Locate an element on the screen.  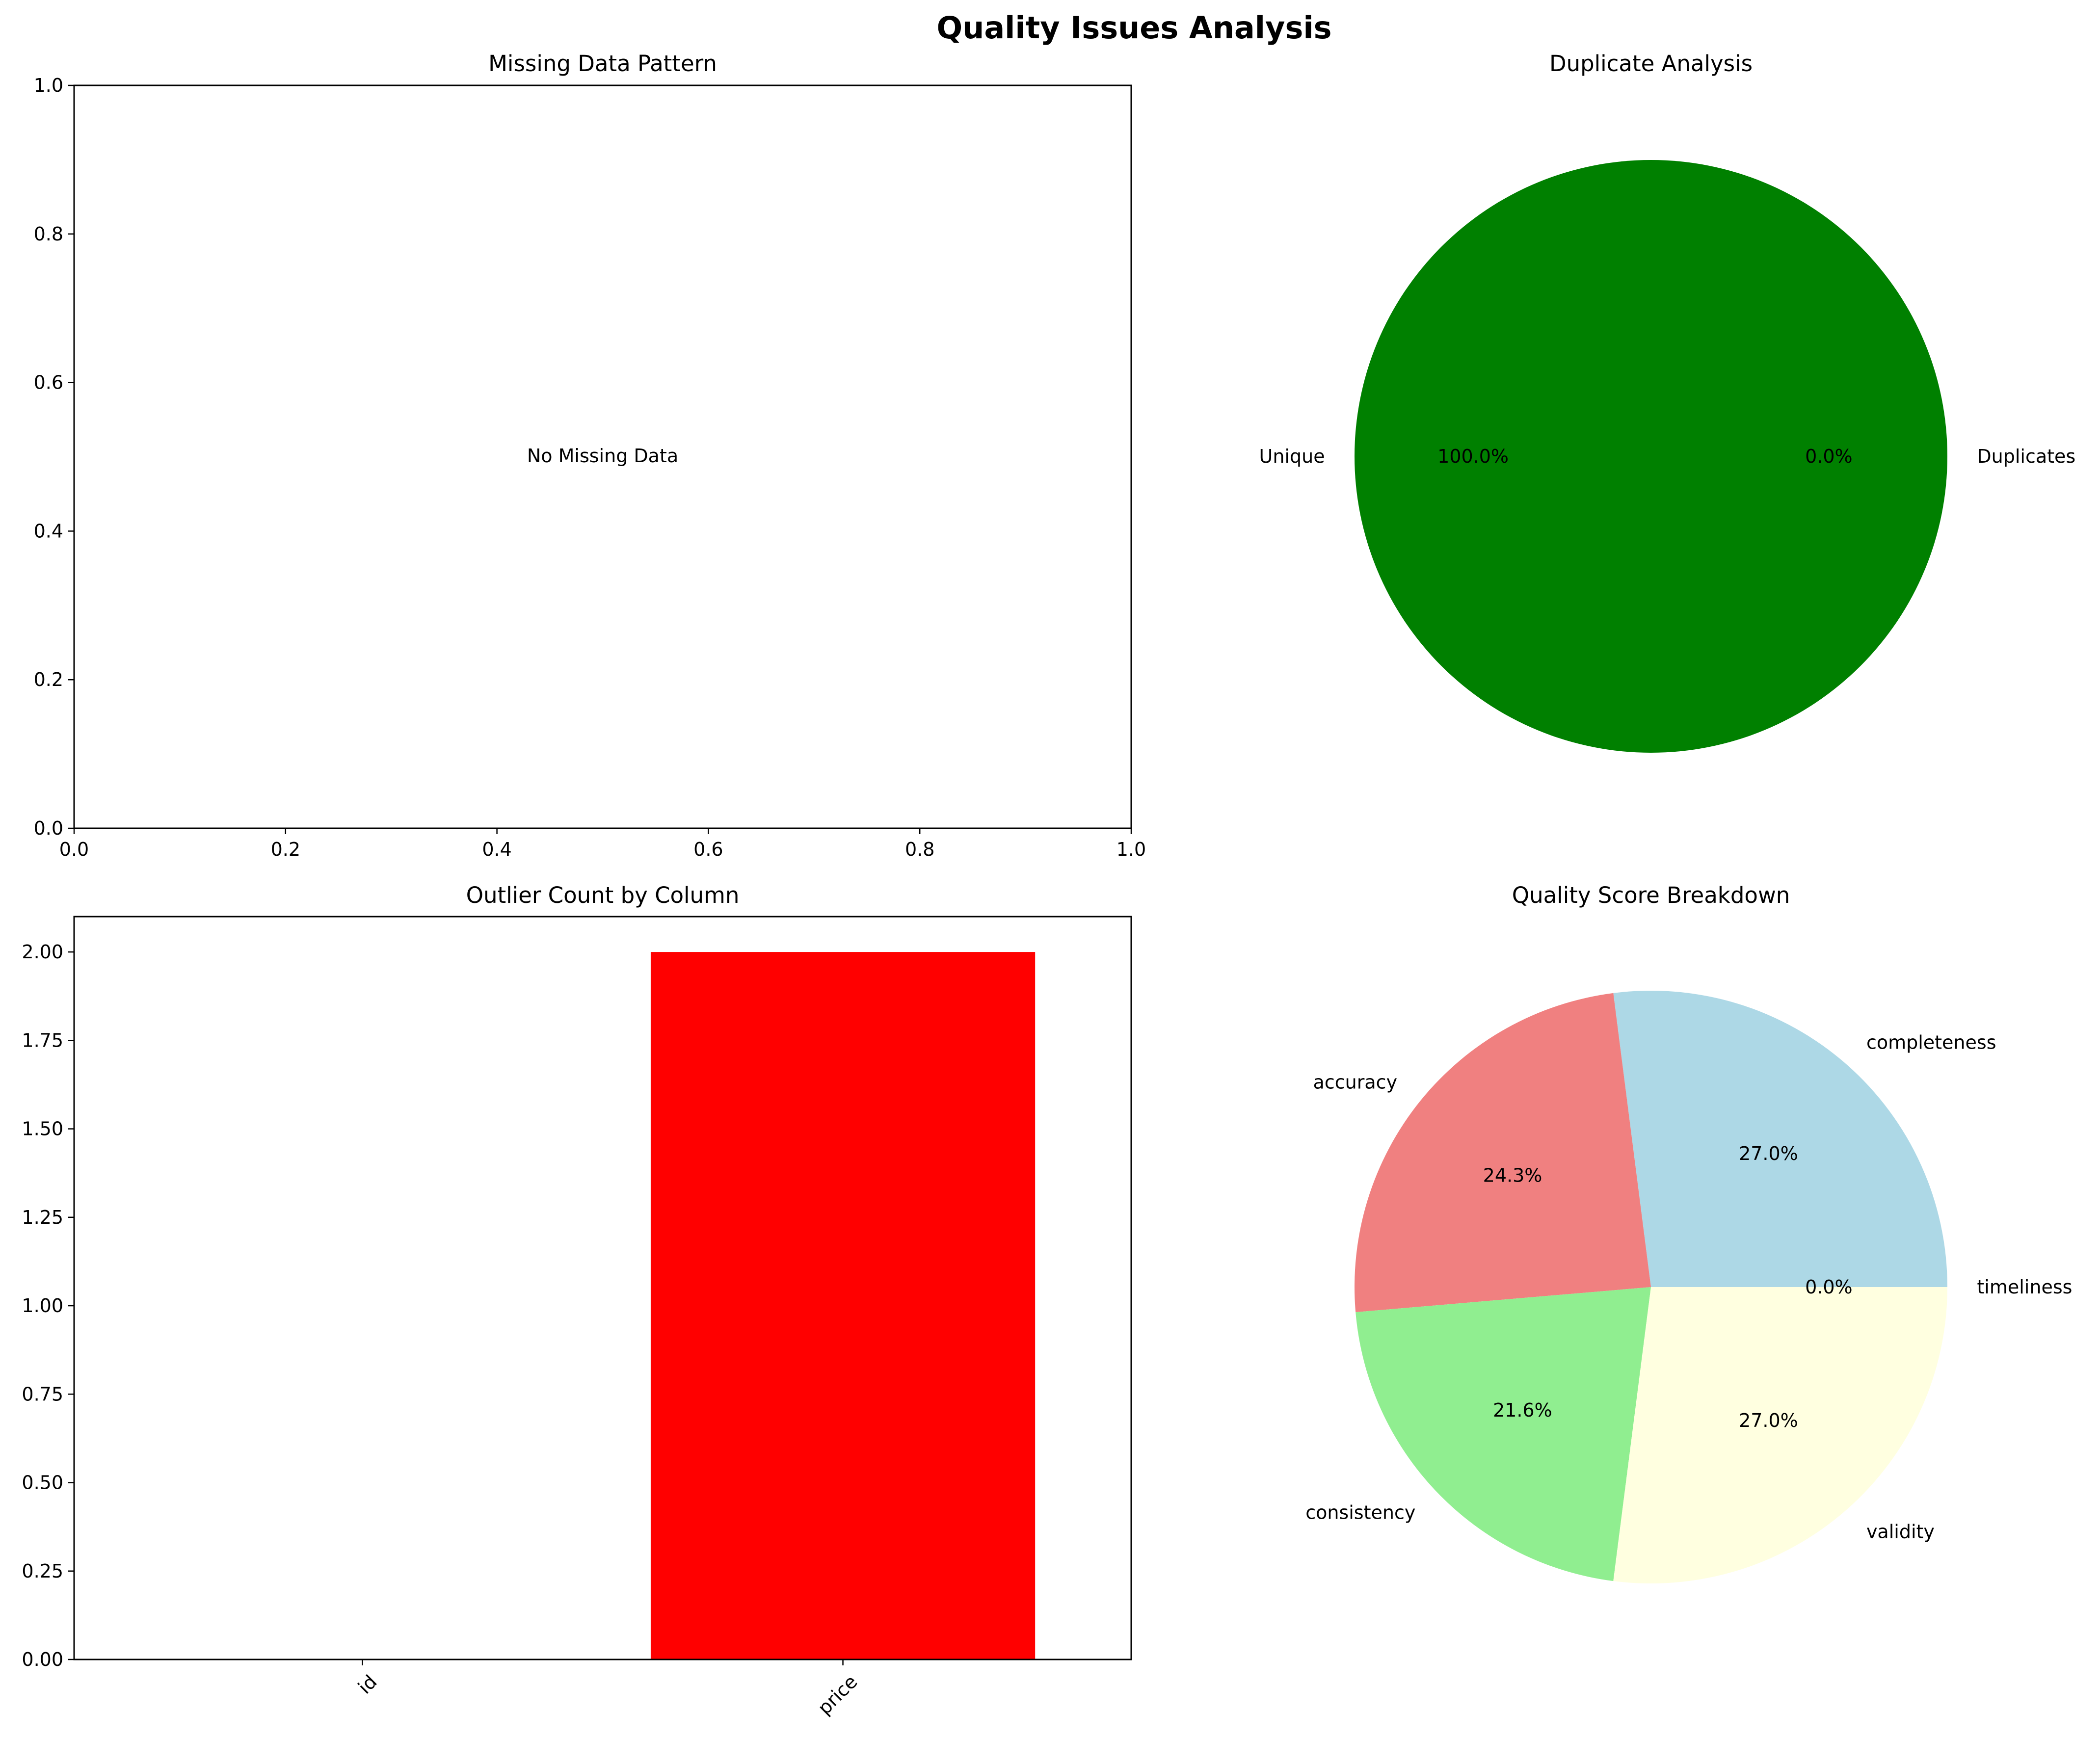
pie-label: accuracy is located at coordinates (1355, 1082).